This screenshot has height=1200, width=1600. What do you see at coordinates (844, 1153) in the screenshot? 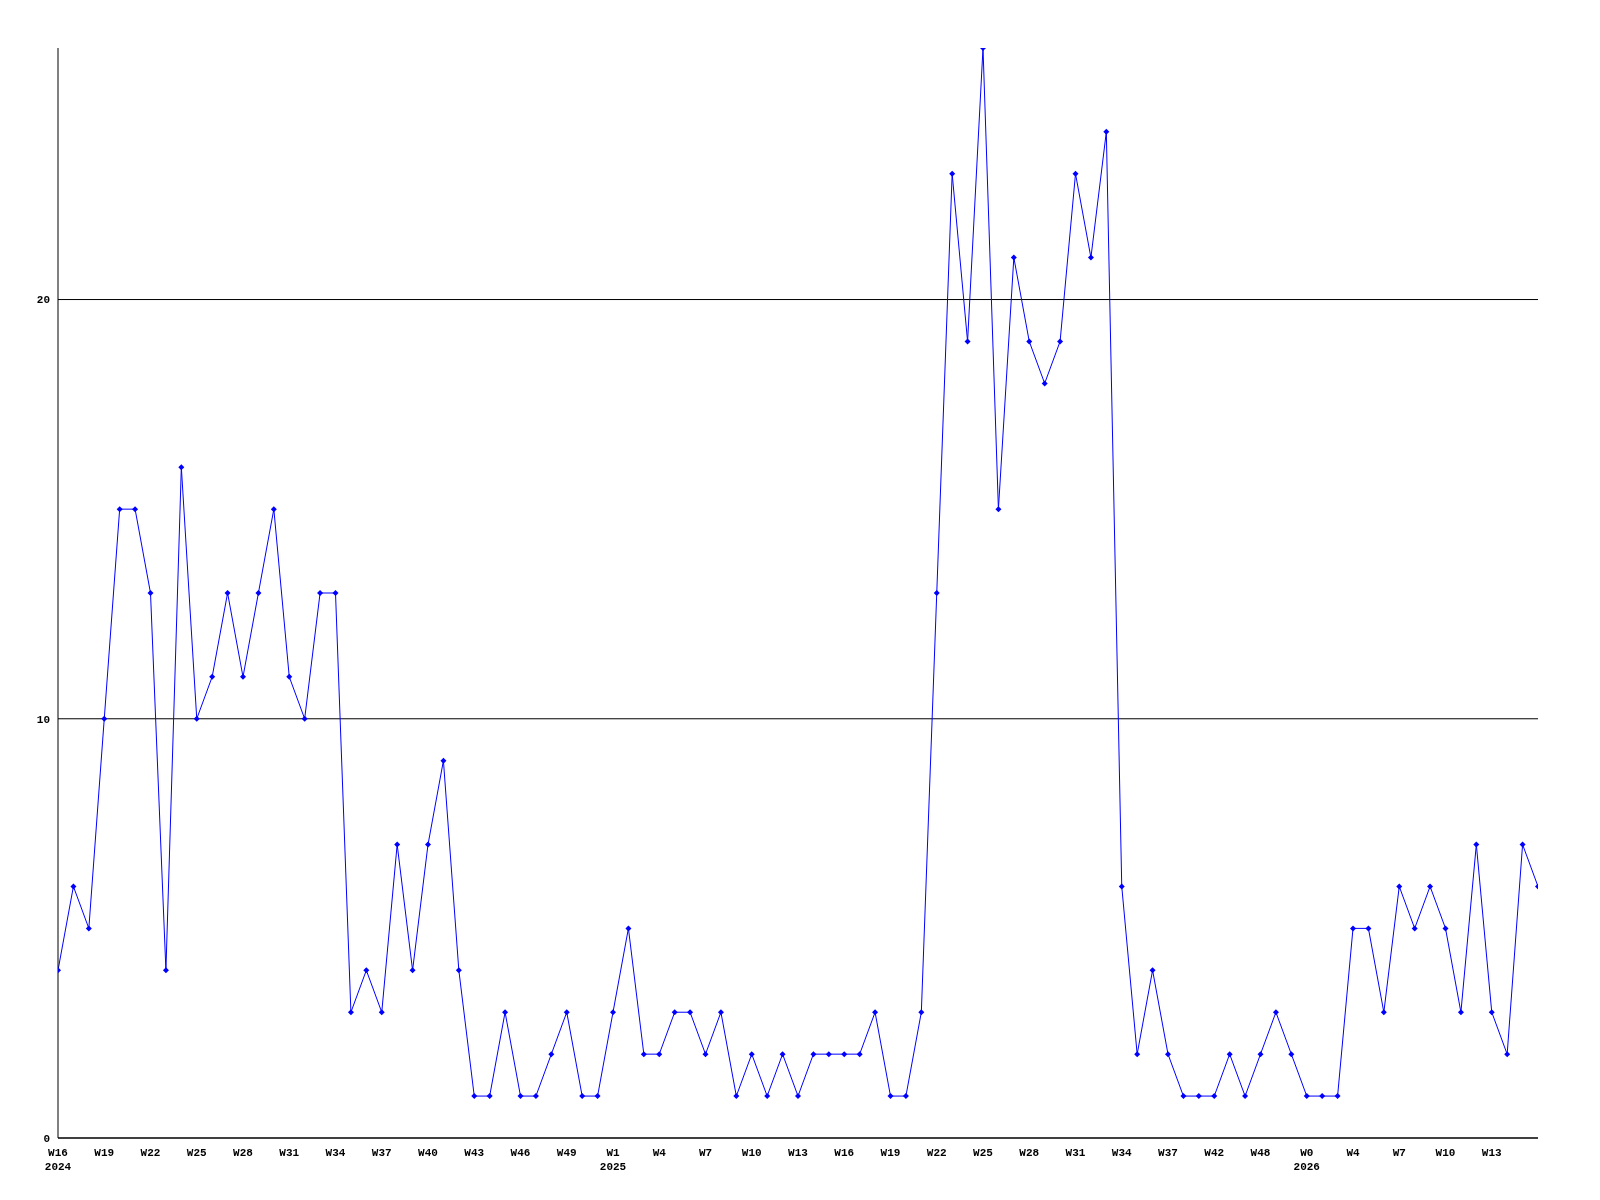
I see `x-tick-label: W16` at bounding box center [844, 1153].